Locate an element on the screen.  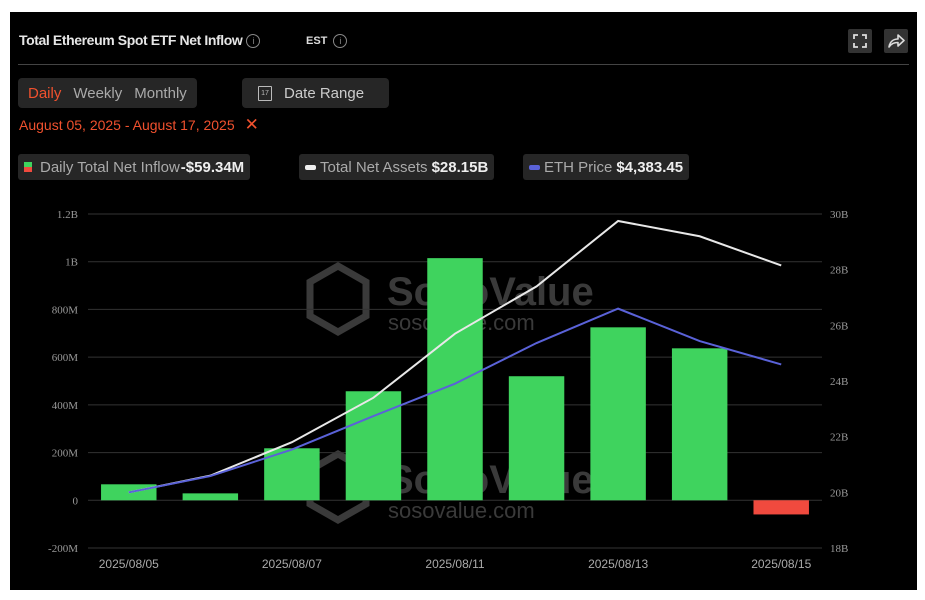
x-axis-tick: 2025/08/11 is located at coordinates (454, 564).